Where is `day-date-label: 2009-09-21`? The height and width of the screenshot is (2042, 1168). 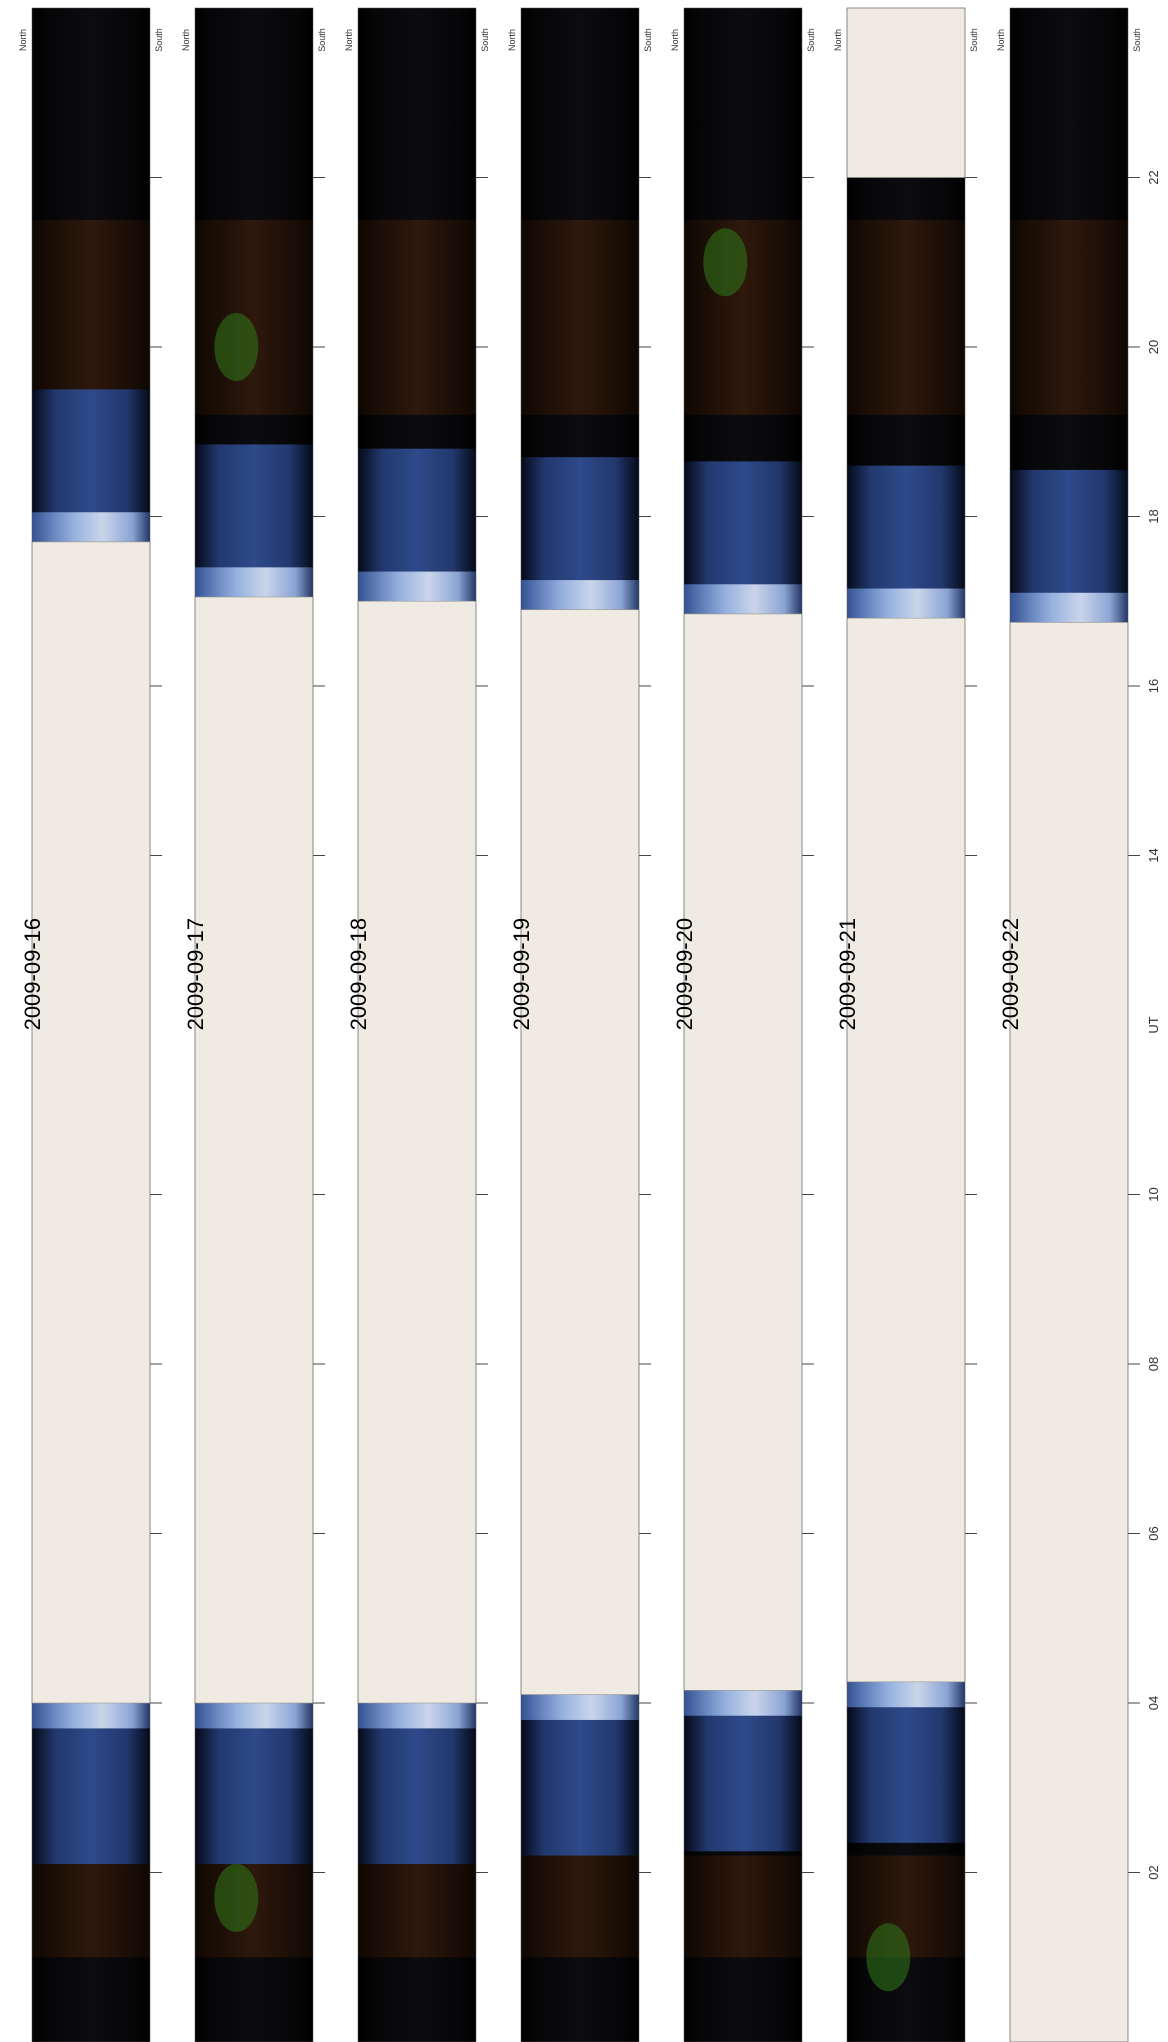
day-date-label: 2009-09-21 is located at coordinates (847, 974).